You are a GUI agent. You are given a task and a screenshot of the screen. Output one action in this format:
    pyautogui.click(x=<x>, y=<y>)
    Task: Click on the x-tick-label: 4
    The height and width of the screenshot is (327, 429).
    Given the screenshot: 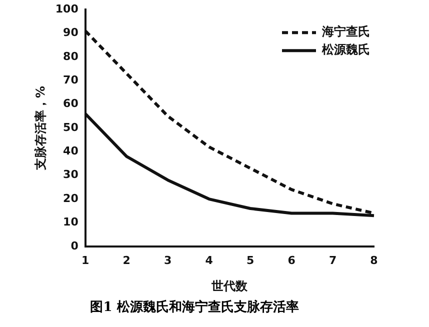 What is the action you would take?
    pyautogui.click(x=209, y=260)
    